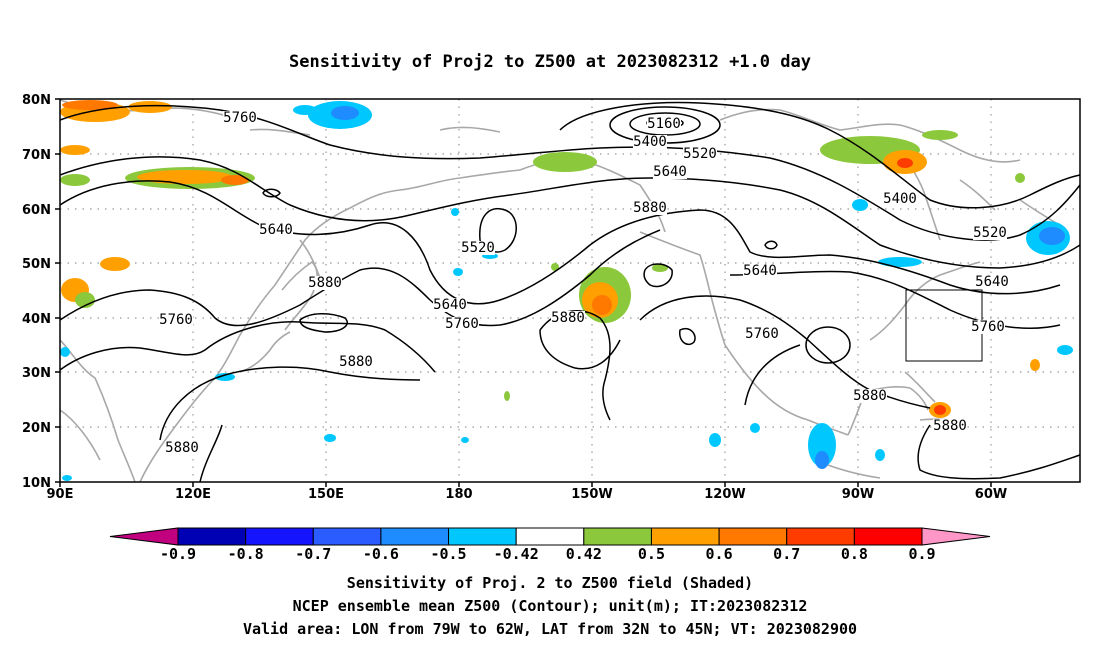 The height and width of the screenshot is (650, 1100). What do you see at coordinates (178, 554) in the screenshot?
I see `colorbar-tick-label: -0.9` at bounding box center [178, 554].